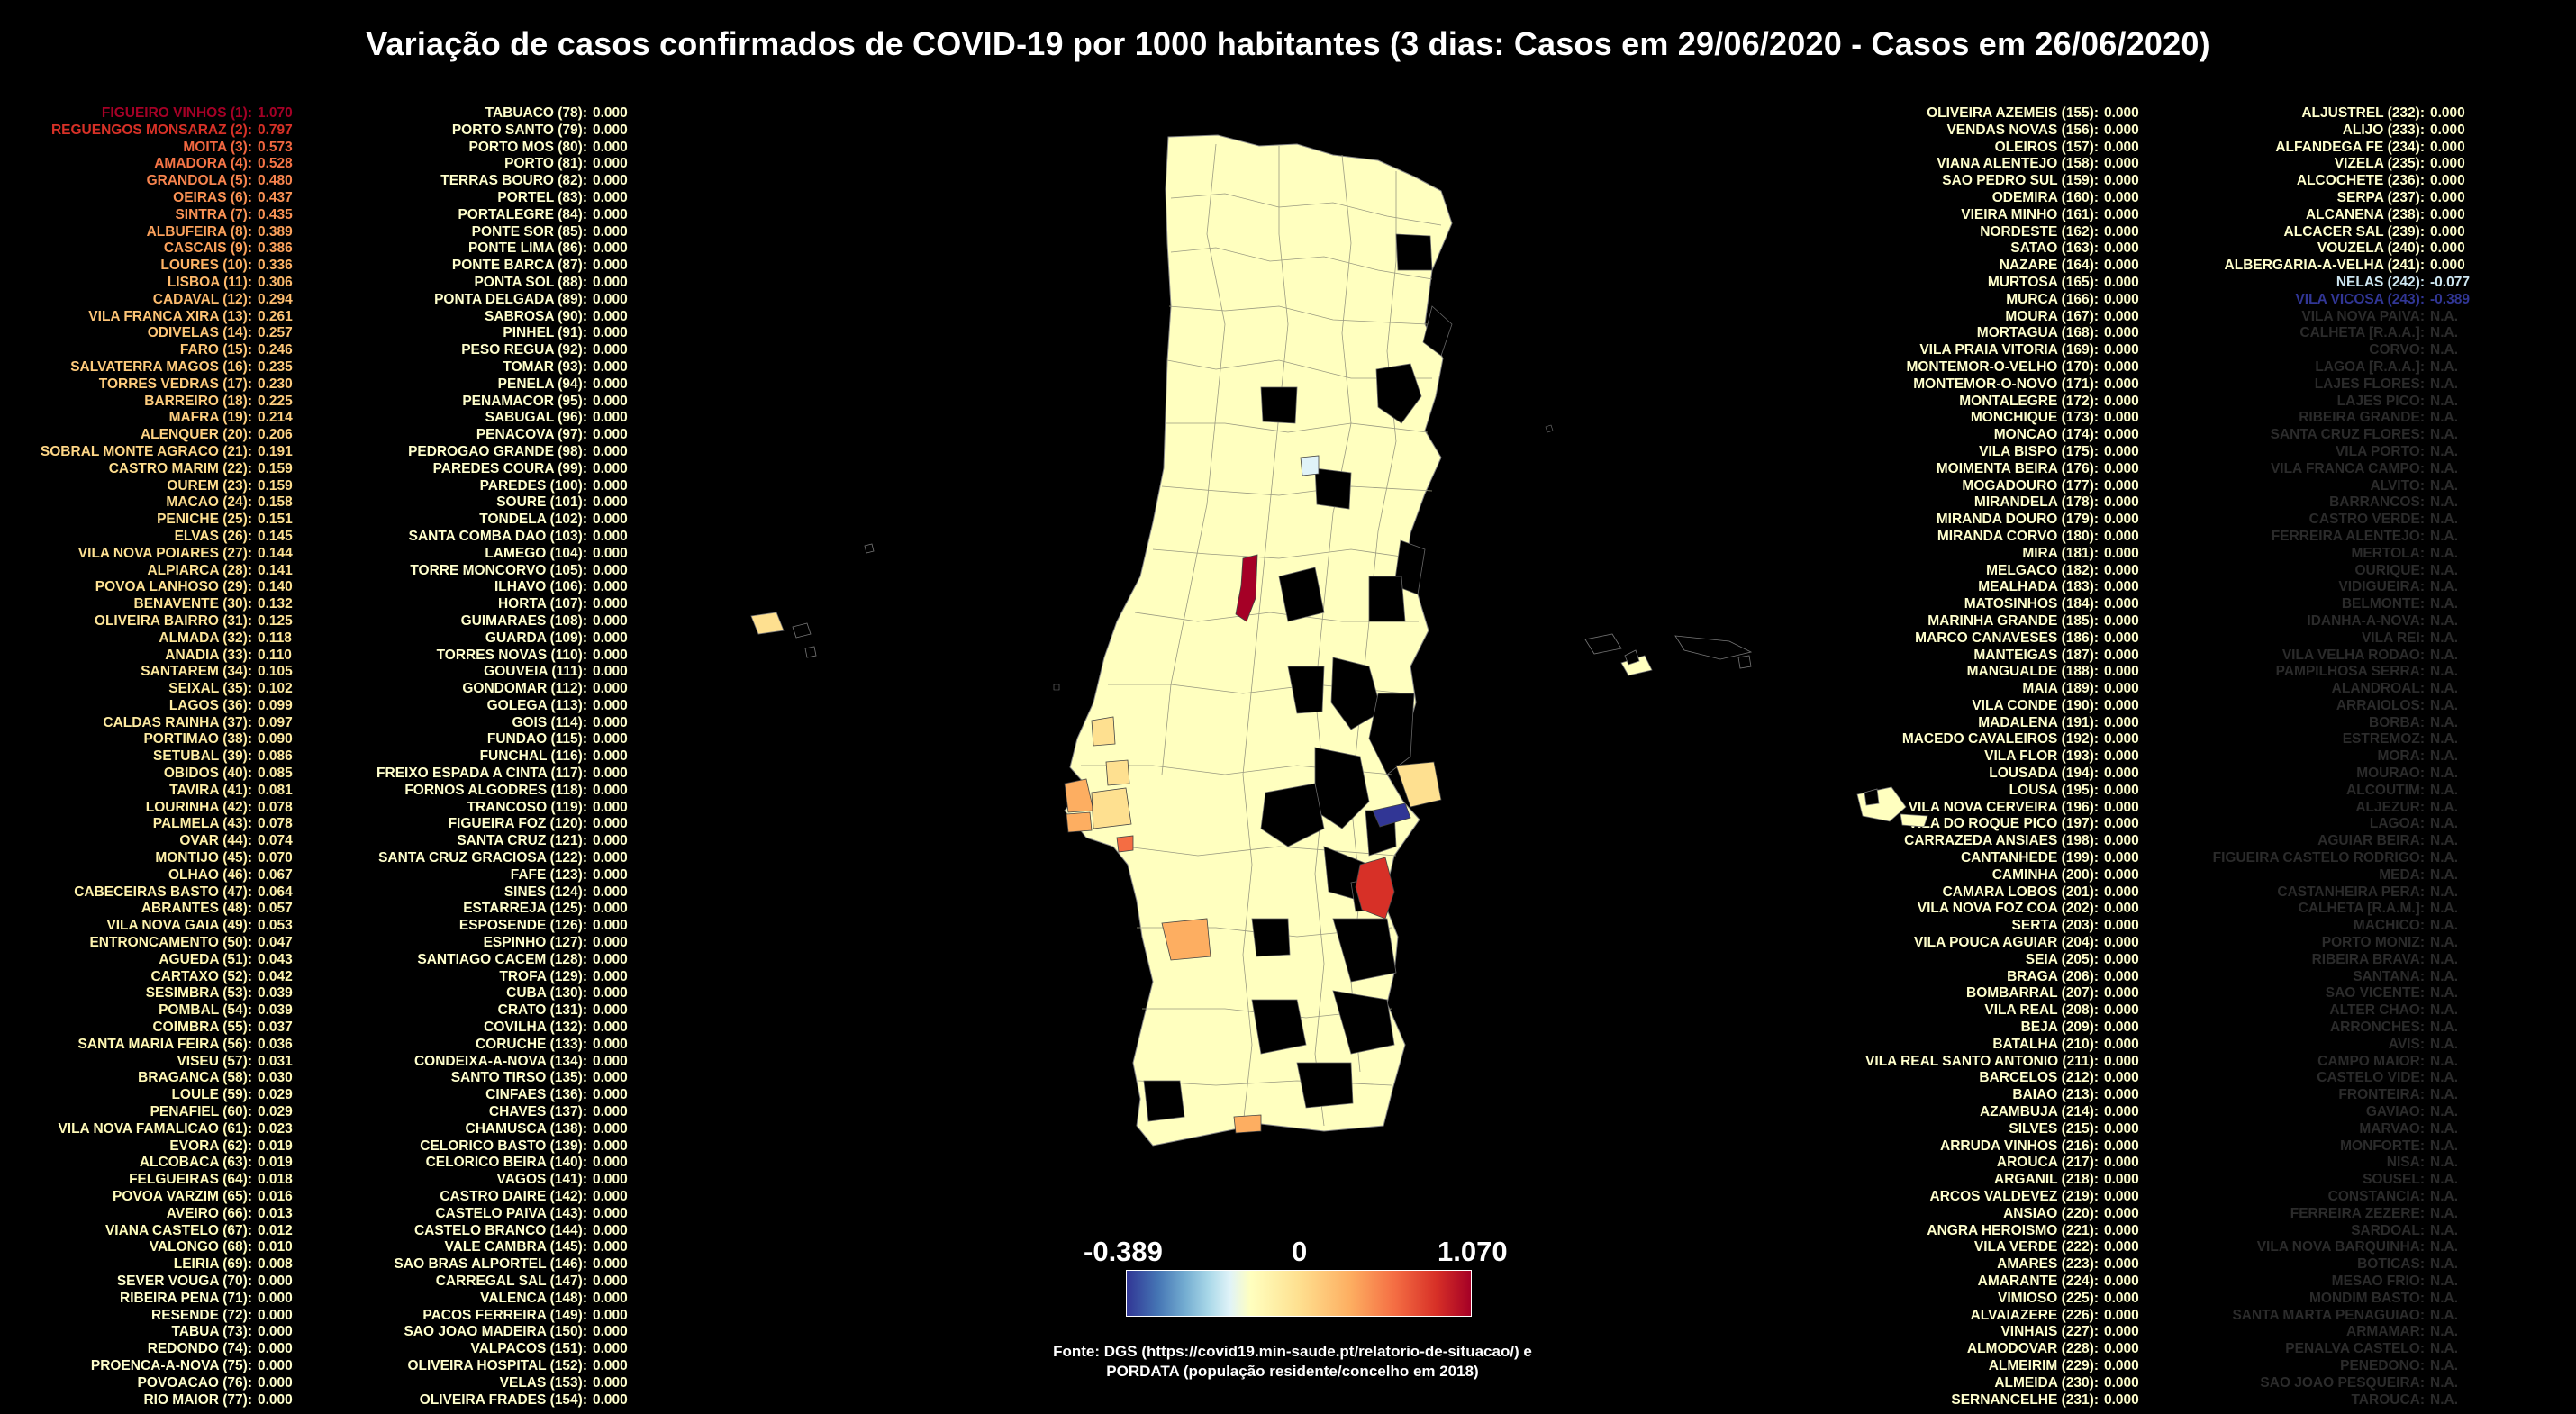  Describe the element at coordinates (210, 875) in the screenshot. I see `municipality-name: OLHAO (46):` at that location.